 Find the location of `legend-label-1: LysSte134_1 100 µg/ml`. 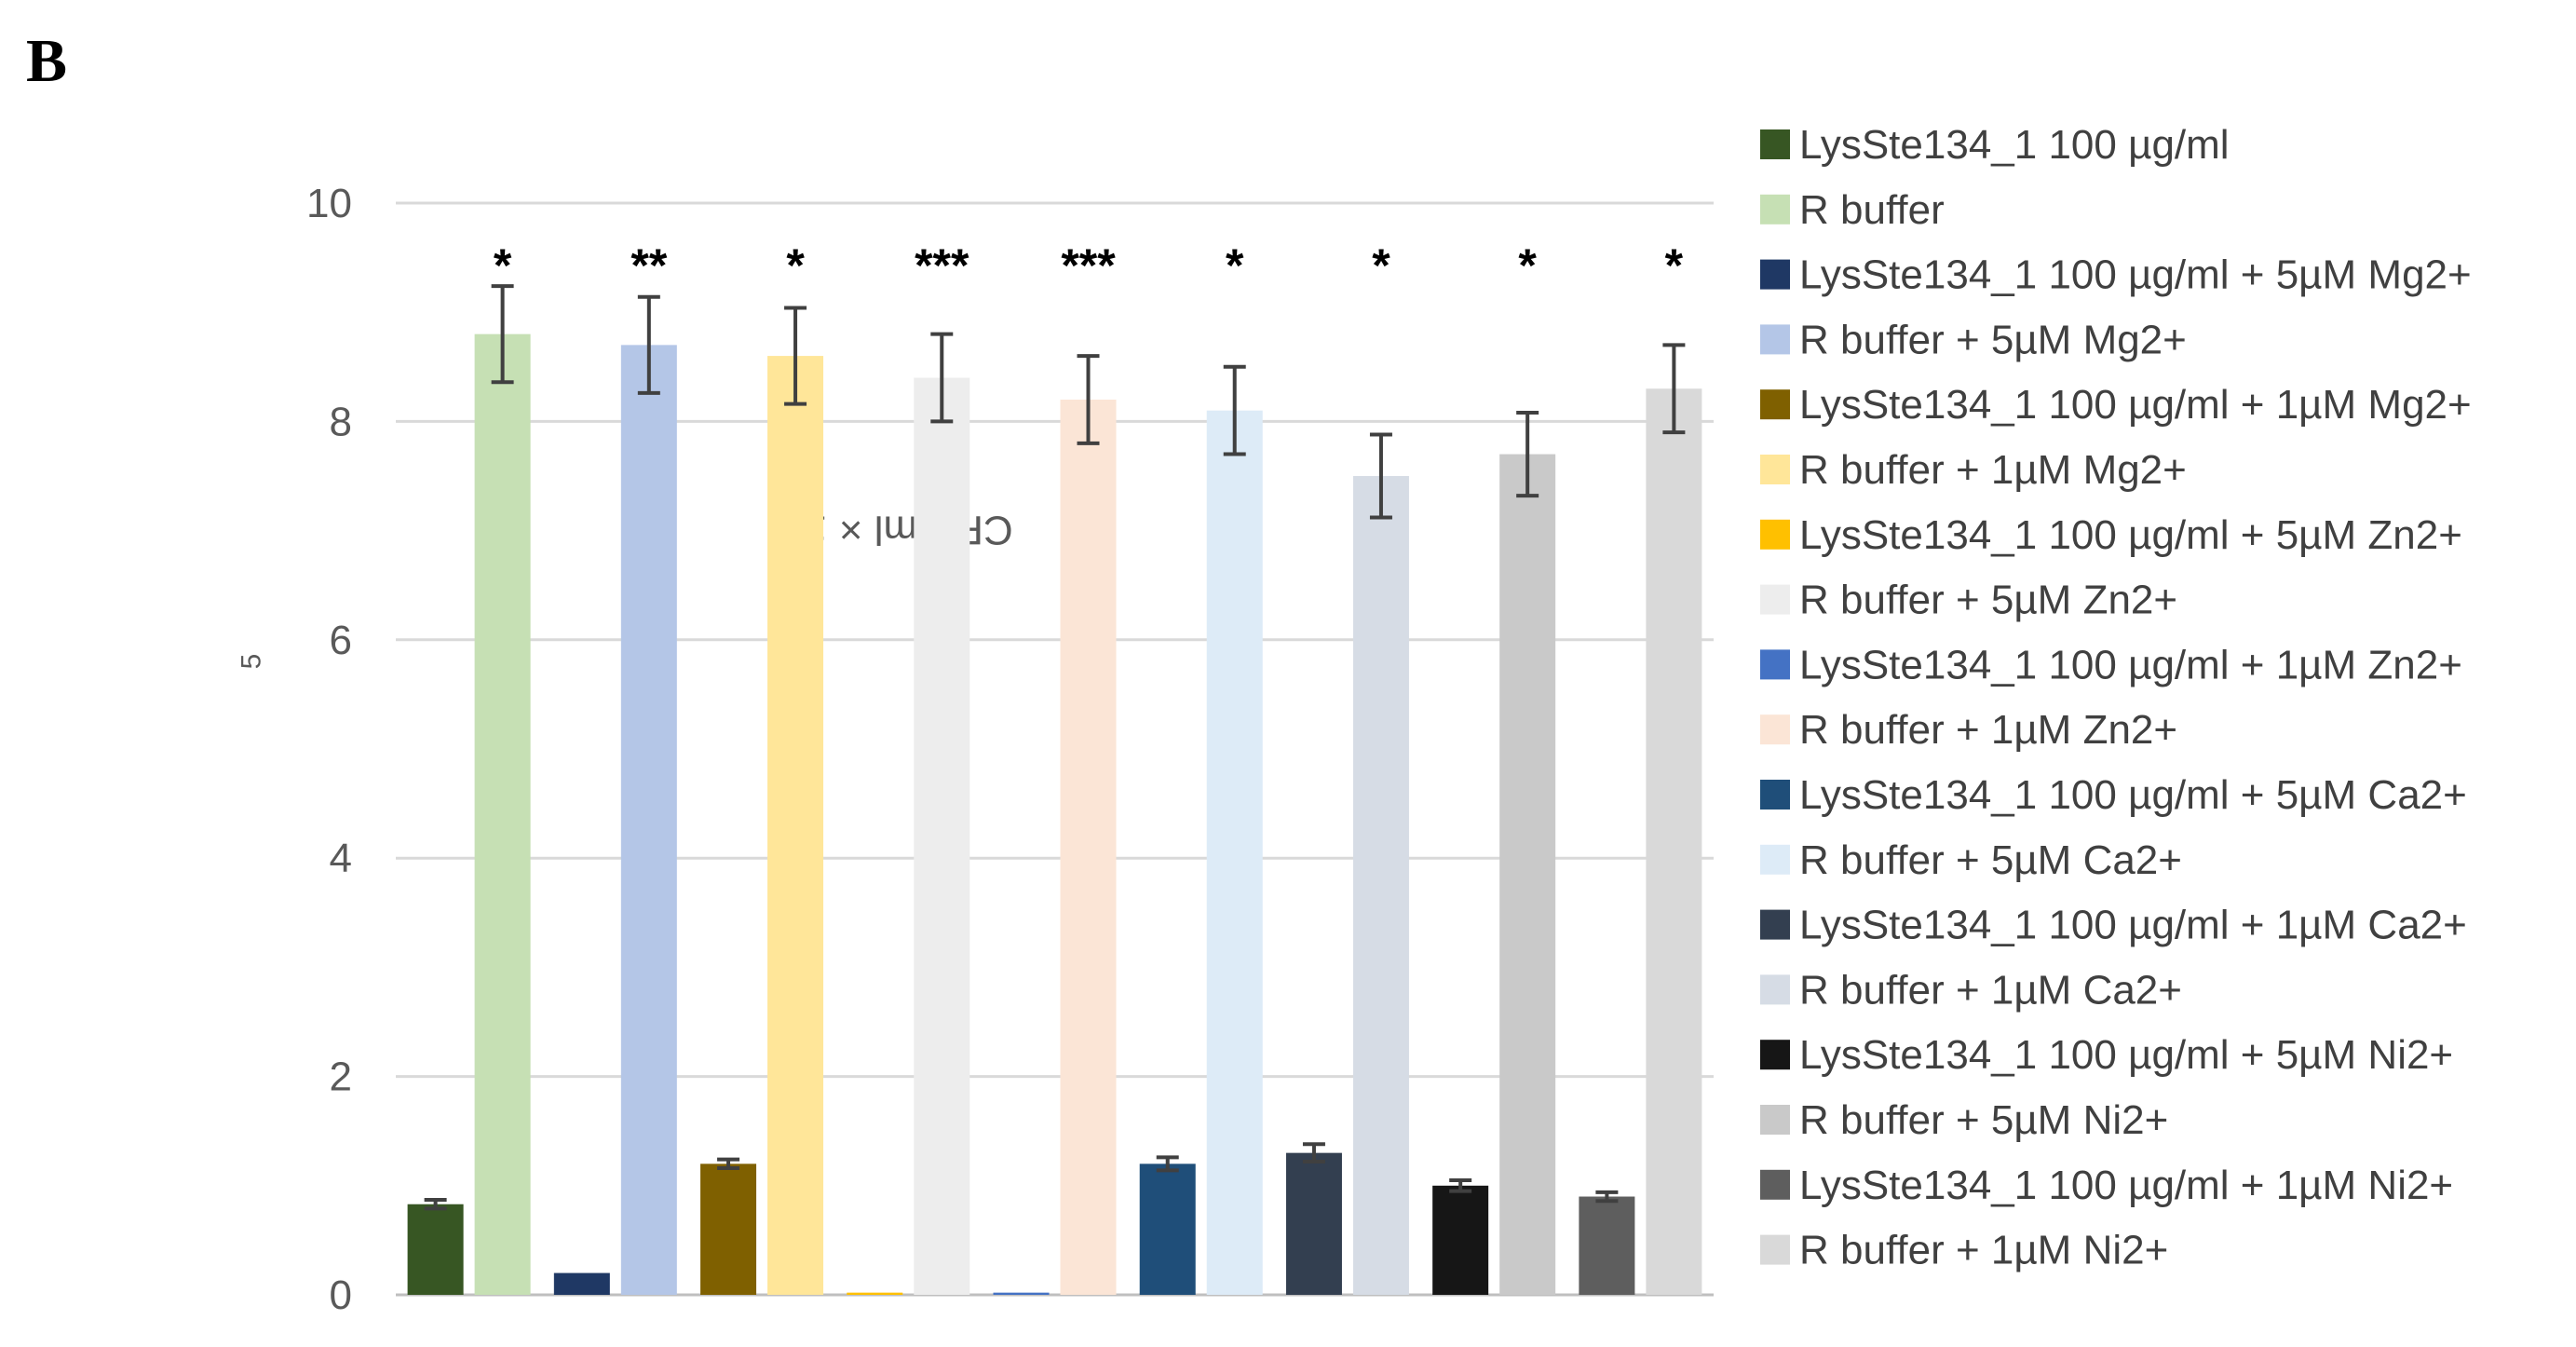

legend-label-1: LysSte134_1 100 µg/ml is located at coordinates (2014, 145).